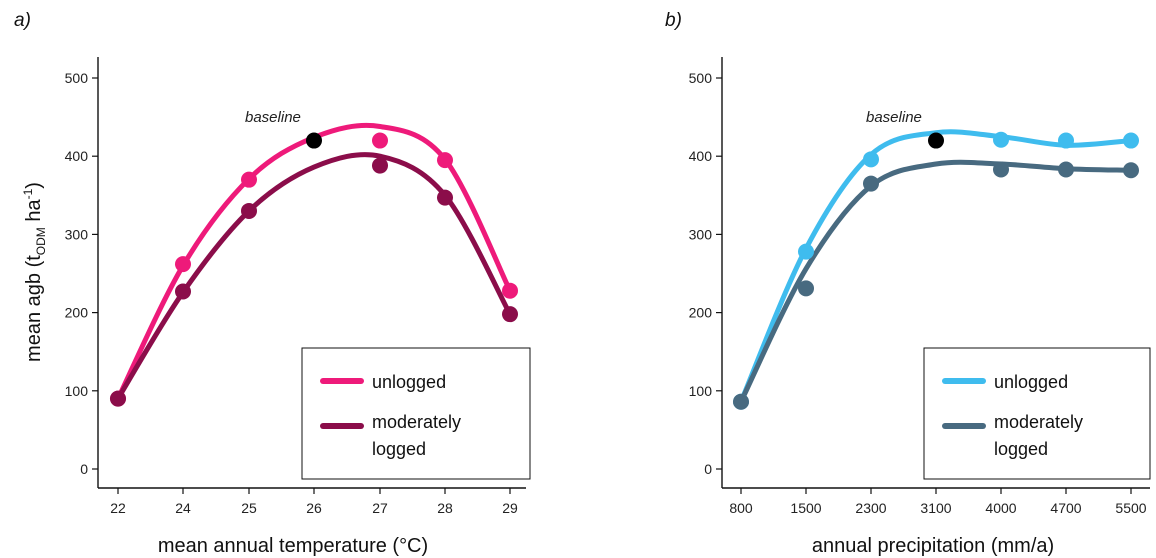  I want to click on panel-a-legend-box, so click(416, 413).